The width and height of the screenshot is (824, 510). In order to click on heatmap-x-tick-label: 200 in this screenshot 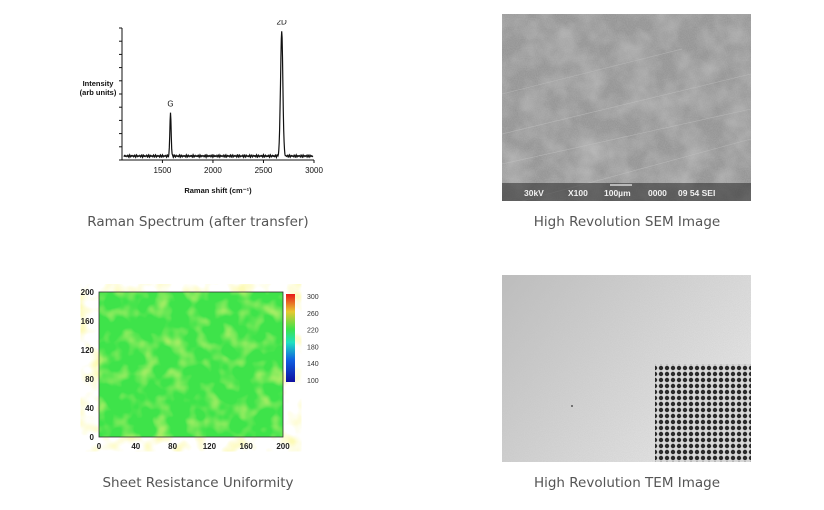, I will do `click(283, 446)`.